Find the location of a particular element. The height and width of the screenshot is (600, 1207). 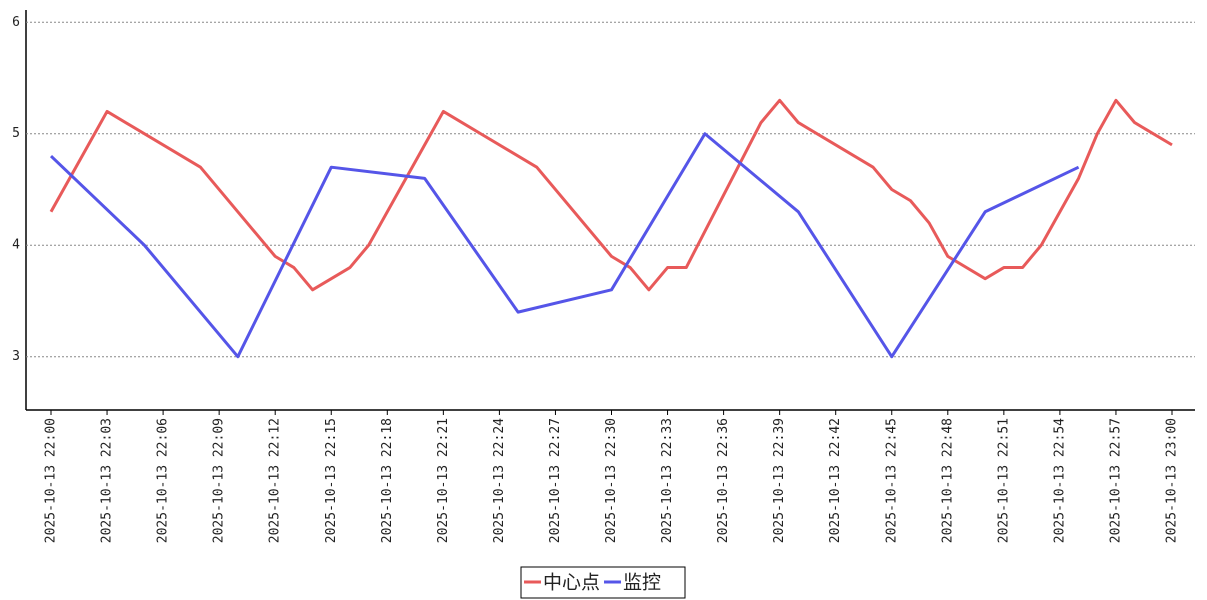

y-tick-label: 5 is located at coordinates (16, 133).